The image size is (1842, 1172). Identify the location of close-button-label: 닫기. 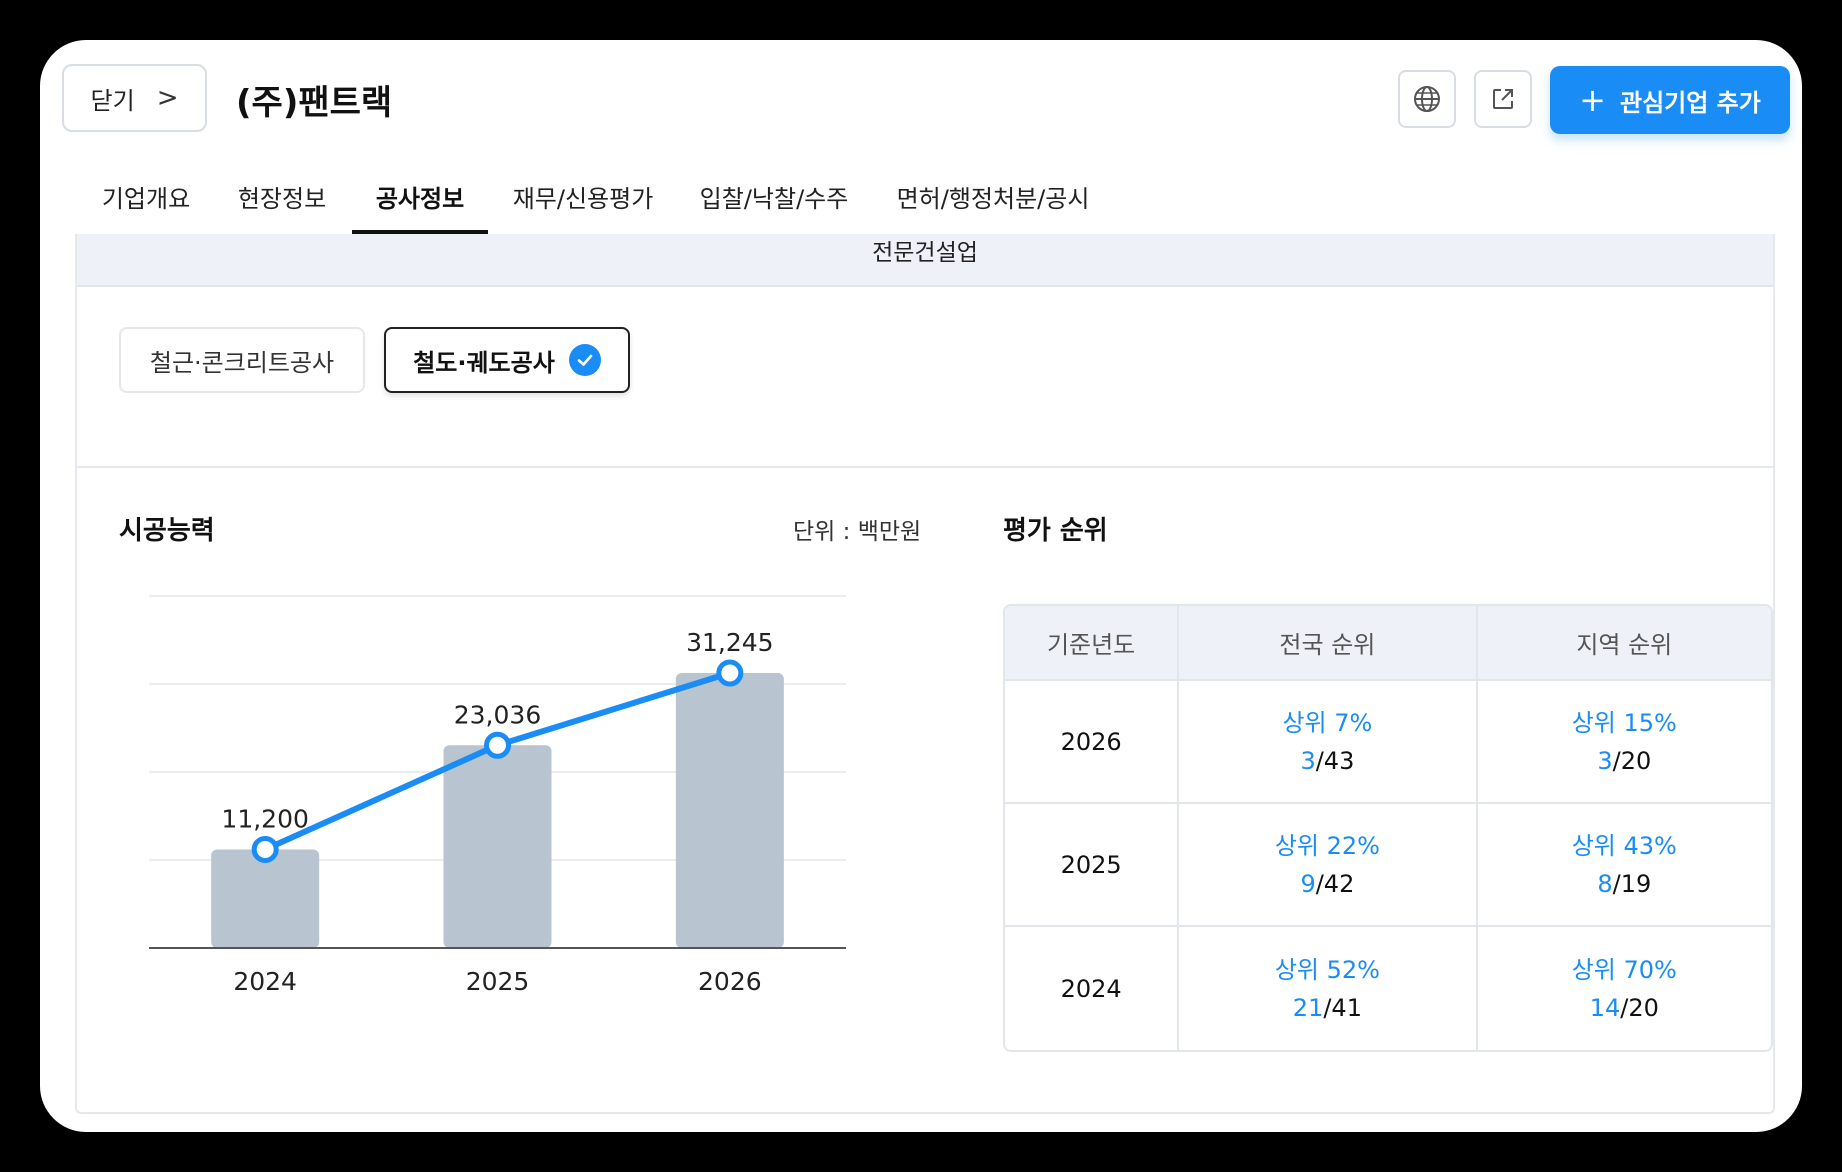
(112, 100).